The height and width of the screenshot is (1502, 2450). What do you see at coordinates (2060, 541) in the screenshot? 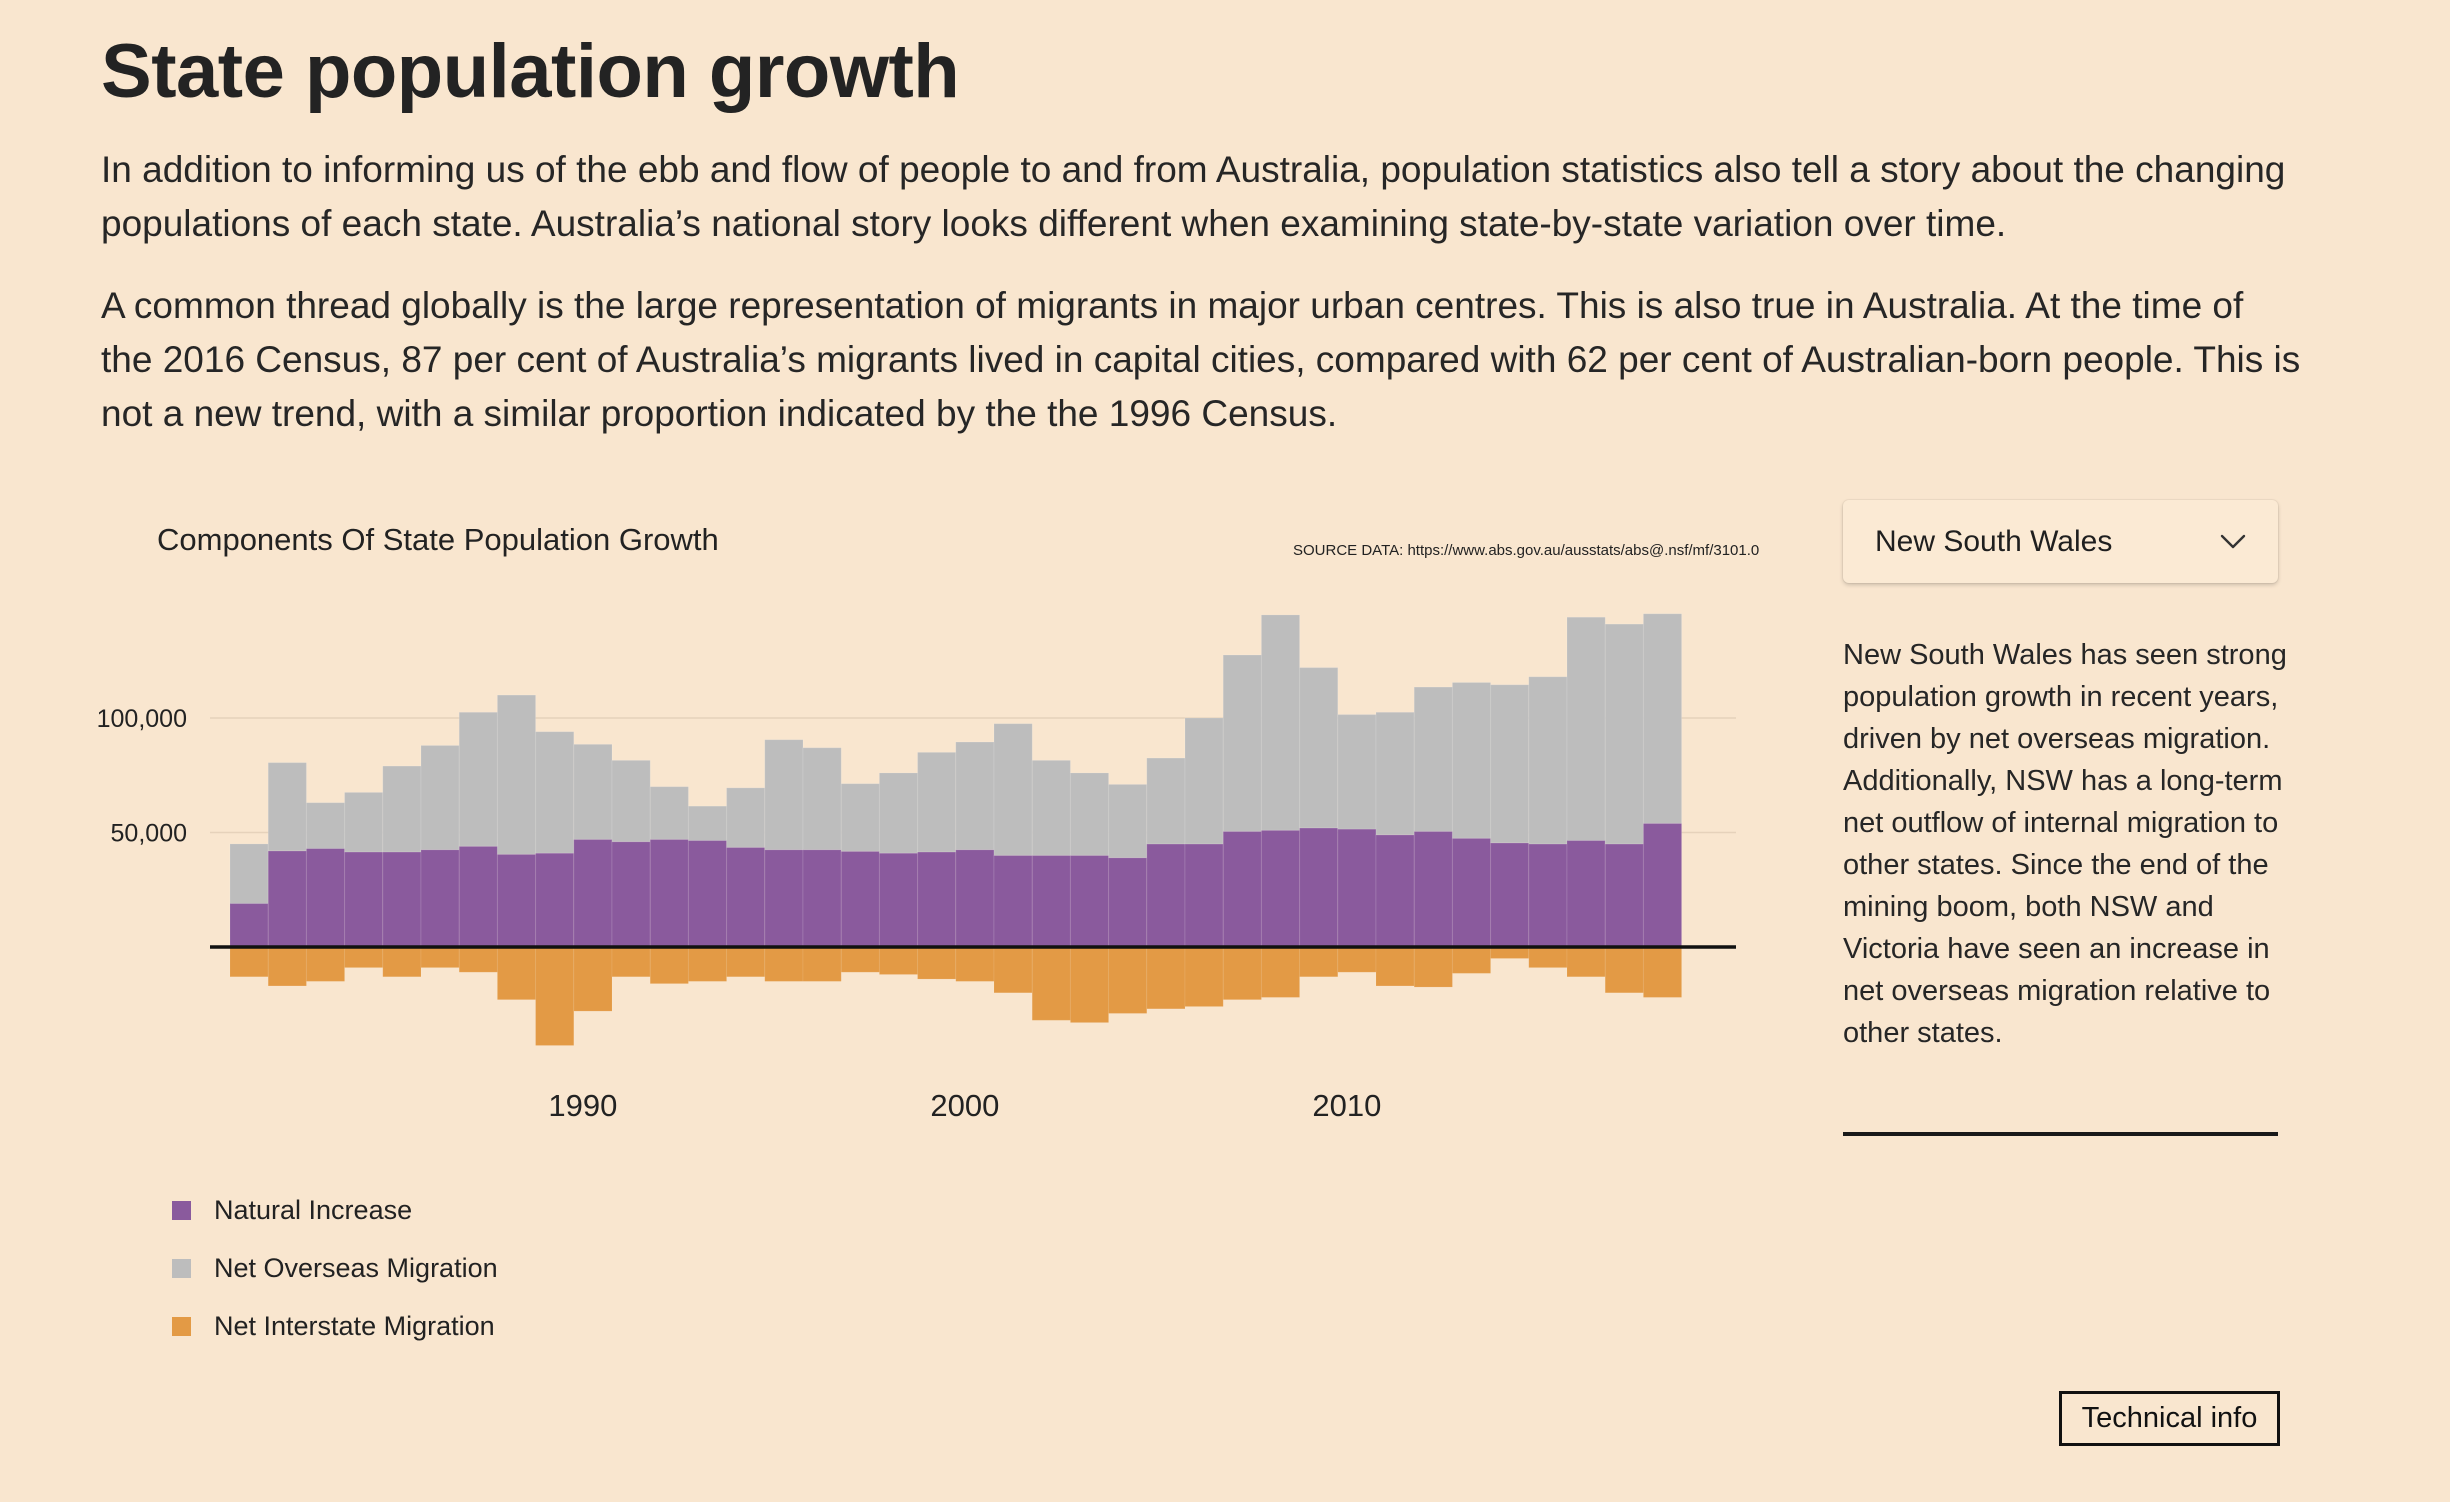
I see `state-select-dropdown: New South Wales` at bounding box center [2060, 541].